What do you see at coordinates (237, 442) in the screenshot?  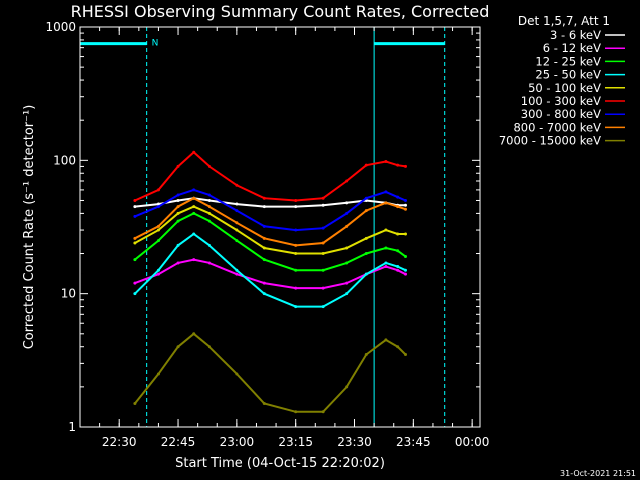 I see `x-tick-label: 23:00` at bounding box center [237, 442].